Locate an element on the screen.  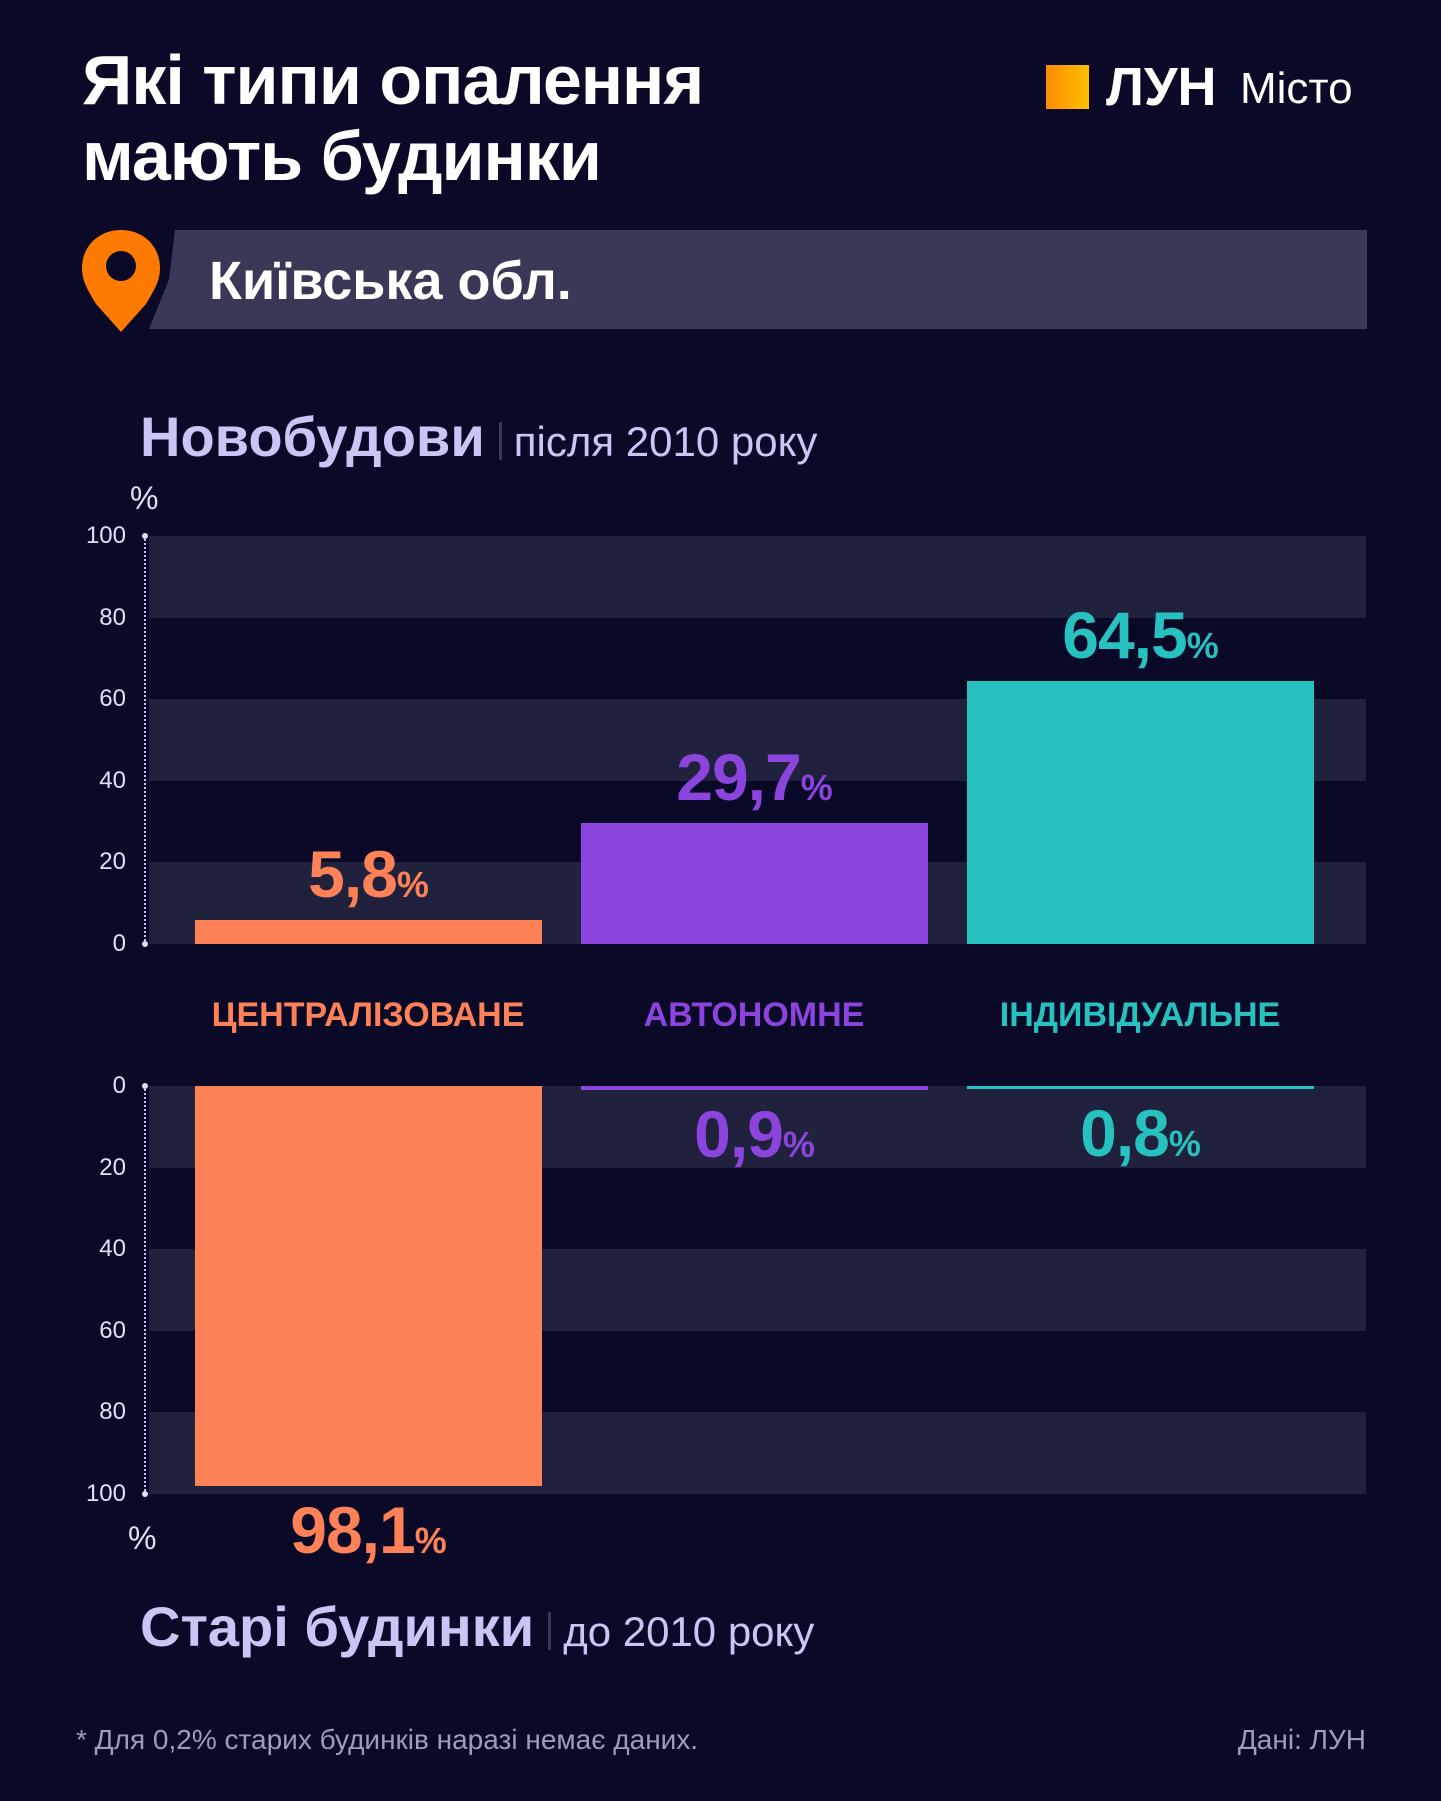
category-label: ІНДИВІДУАЛЬНЕ is located at coordinates (1140, 1015).